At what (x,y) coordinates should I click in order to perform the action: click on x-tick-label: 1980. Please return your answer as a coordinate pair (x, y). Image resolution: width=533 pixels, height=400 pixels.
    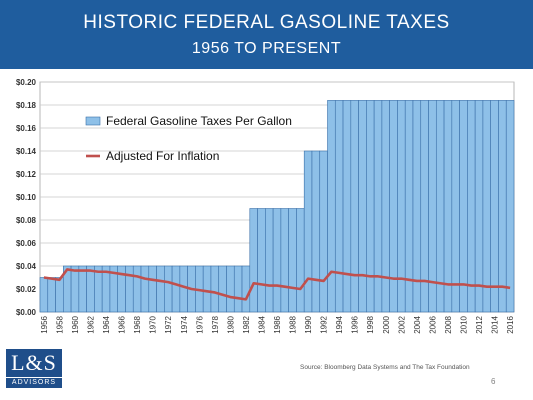
    Looking at the image, I should click on (230, 324).